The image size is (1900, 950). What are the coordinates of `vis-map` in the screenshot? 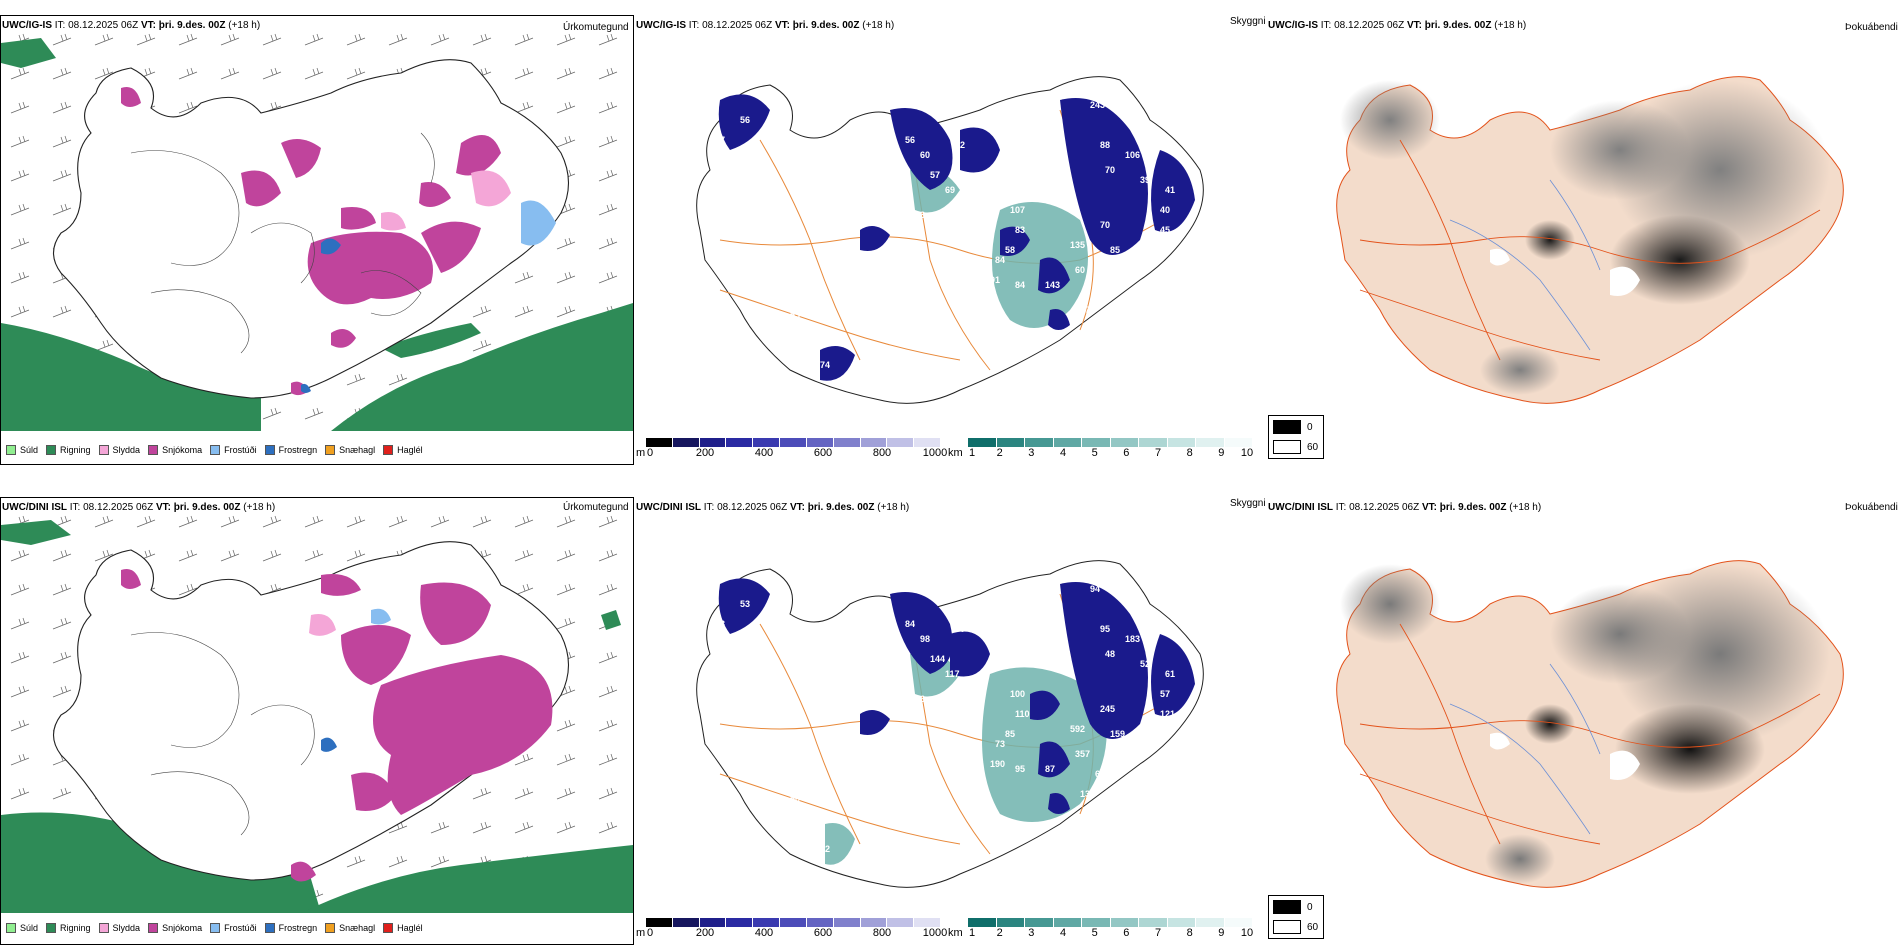 It's located at (950, 240).